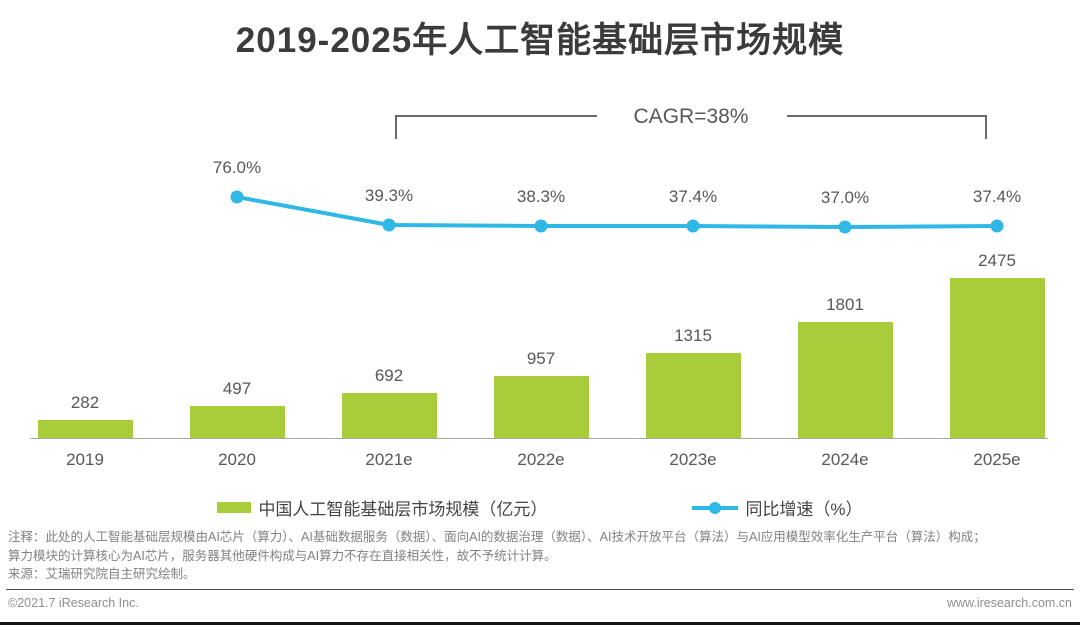  What do you see at coordinates (997, 459) in the screenshot?
I see `x-axis-label: 2025e` at bounding box center [997, 459].